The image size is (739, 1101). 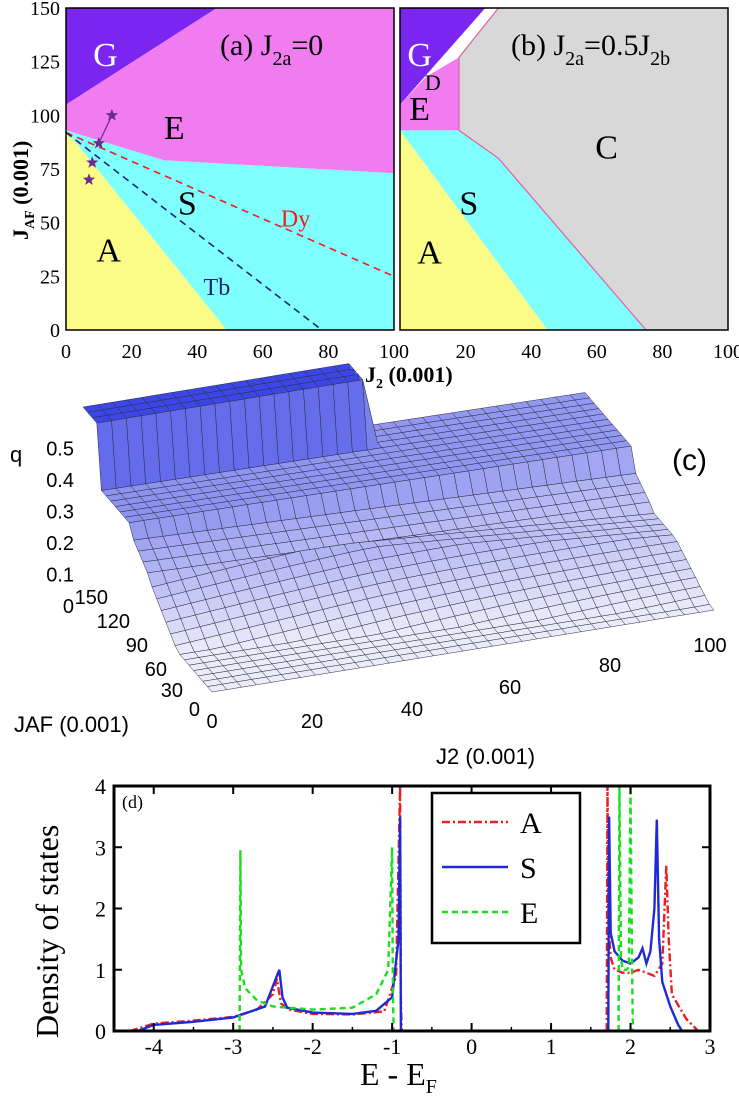 What do you see at coordinates (194, 710) in the screenshot?
I see `panel-c-ytick-label: 0` at bounding box center [194, 710].